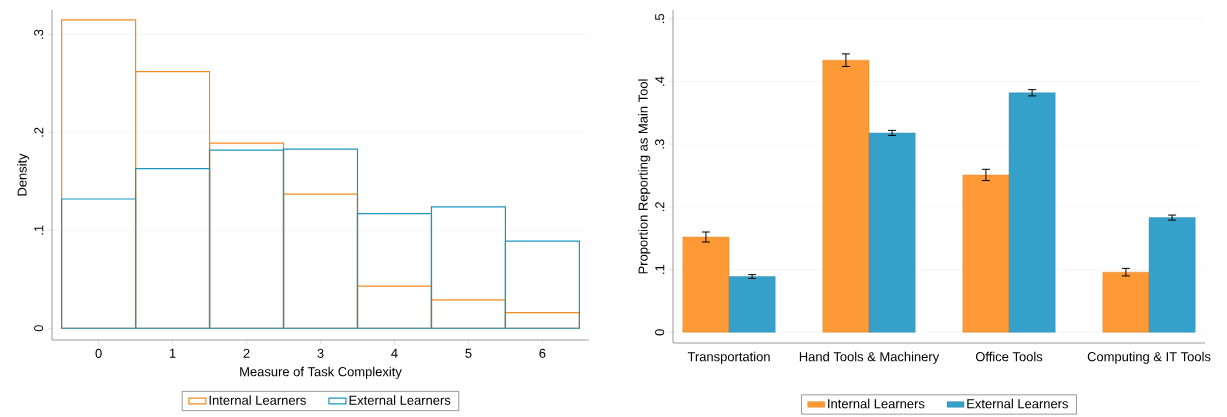 The image size is (1227, 417). Describe the element at coordinates (728, 357) in the screenshot. I see `x-tick-label: Transportation` at that location.